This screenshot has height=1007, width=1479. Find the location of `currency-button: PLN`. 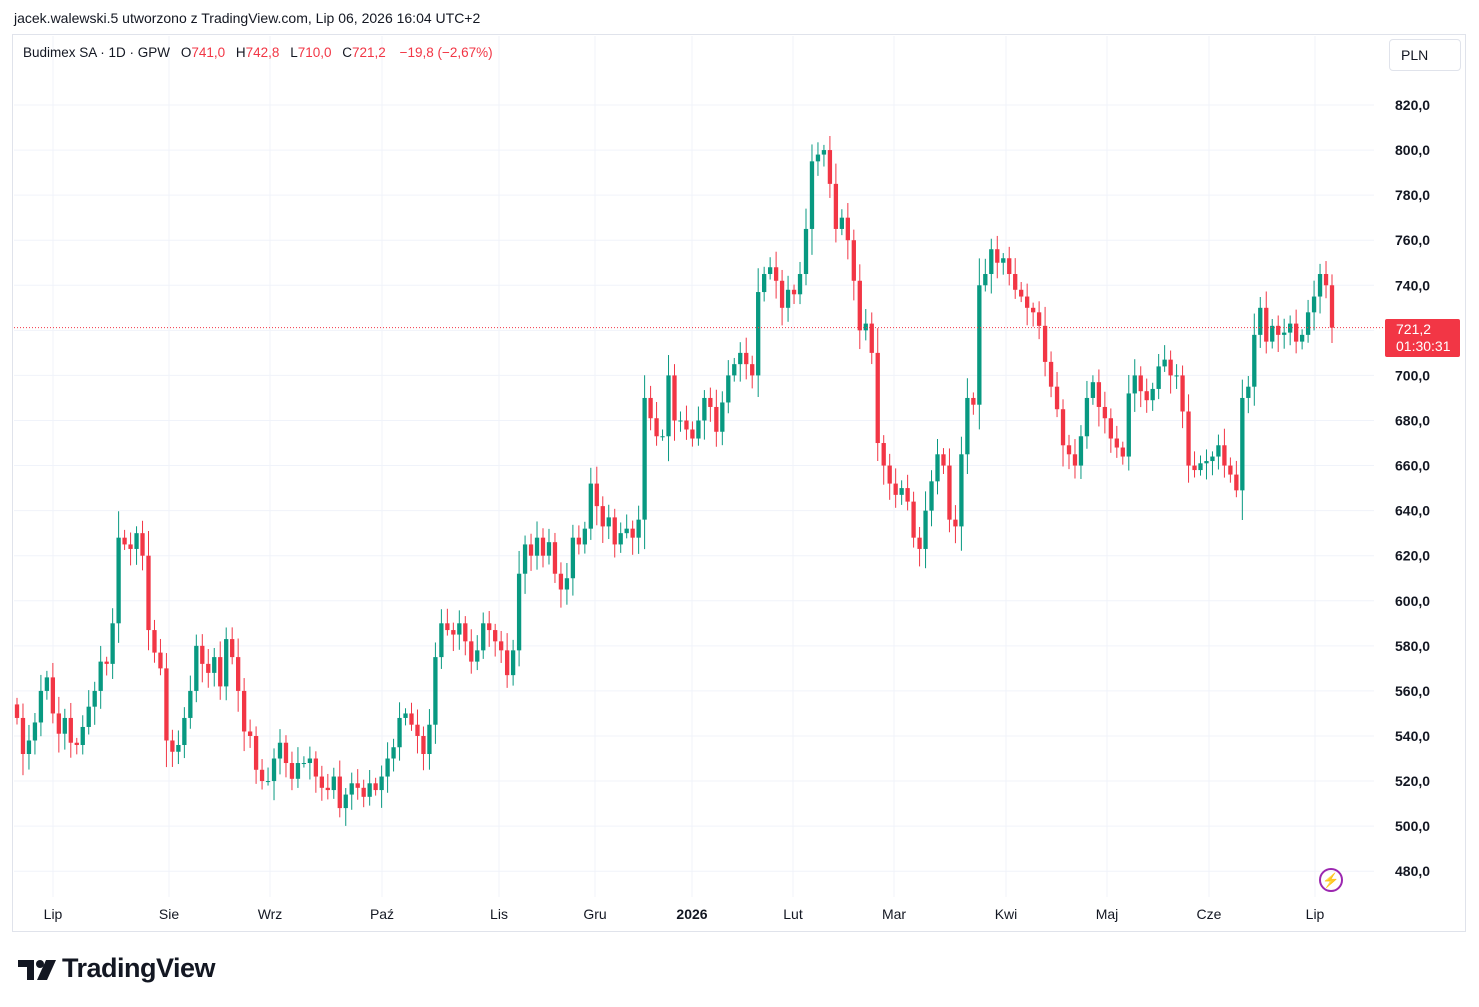

currency-button: PLN is located at coordinates (1425, 55).